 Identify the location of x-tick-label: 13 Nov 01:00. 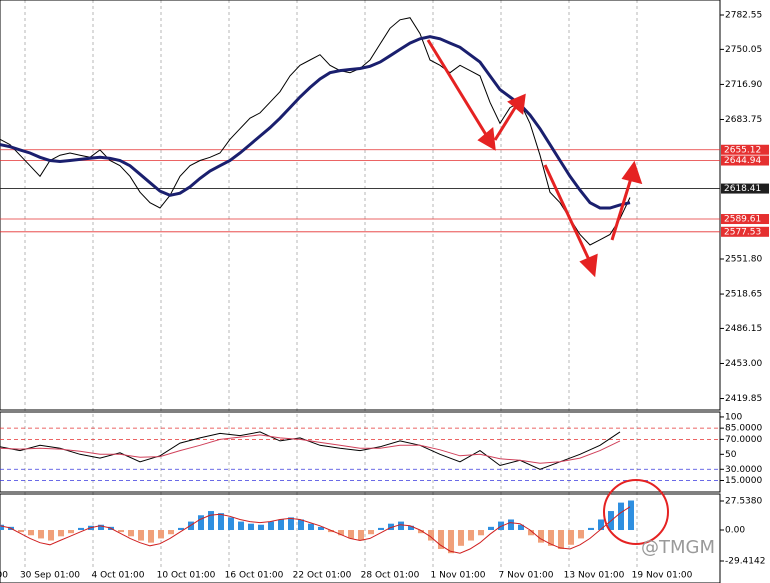
(594, 576).